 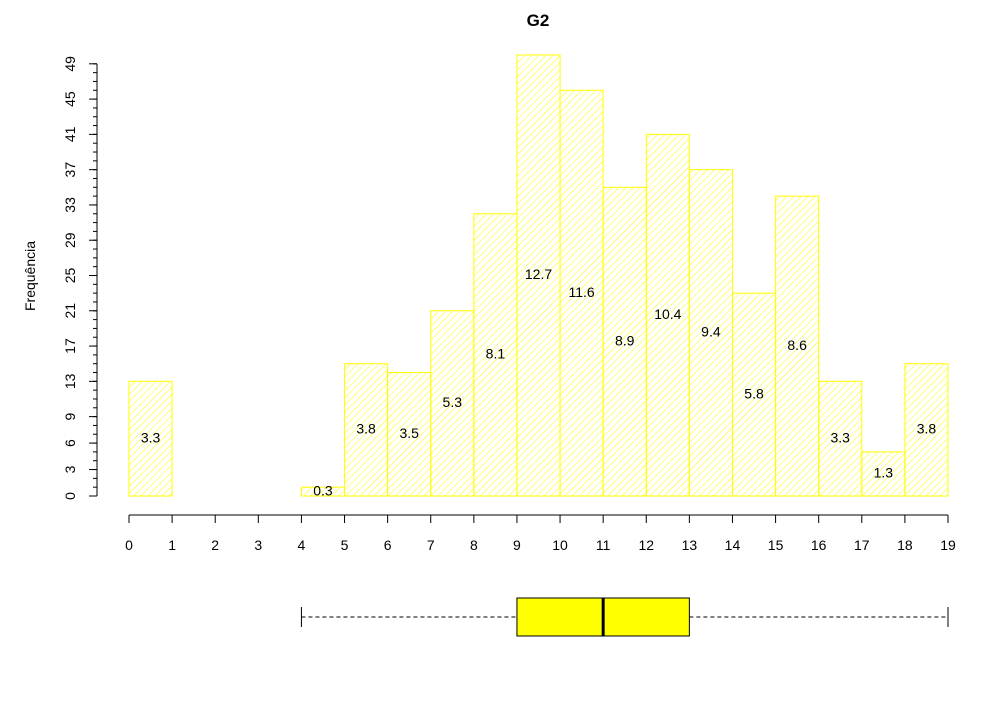 What do you see at coordinates (733, 545) in the screenshot?
I see `x-tick-label: 14` at bounding box center [733, 545].